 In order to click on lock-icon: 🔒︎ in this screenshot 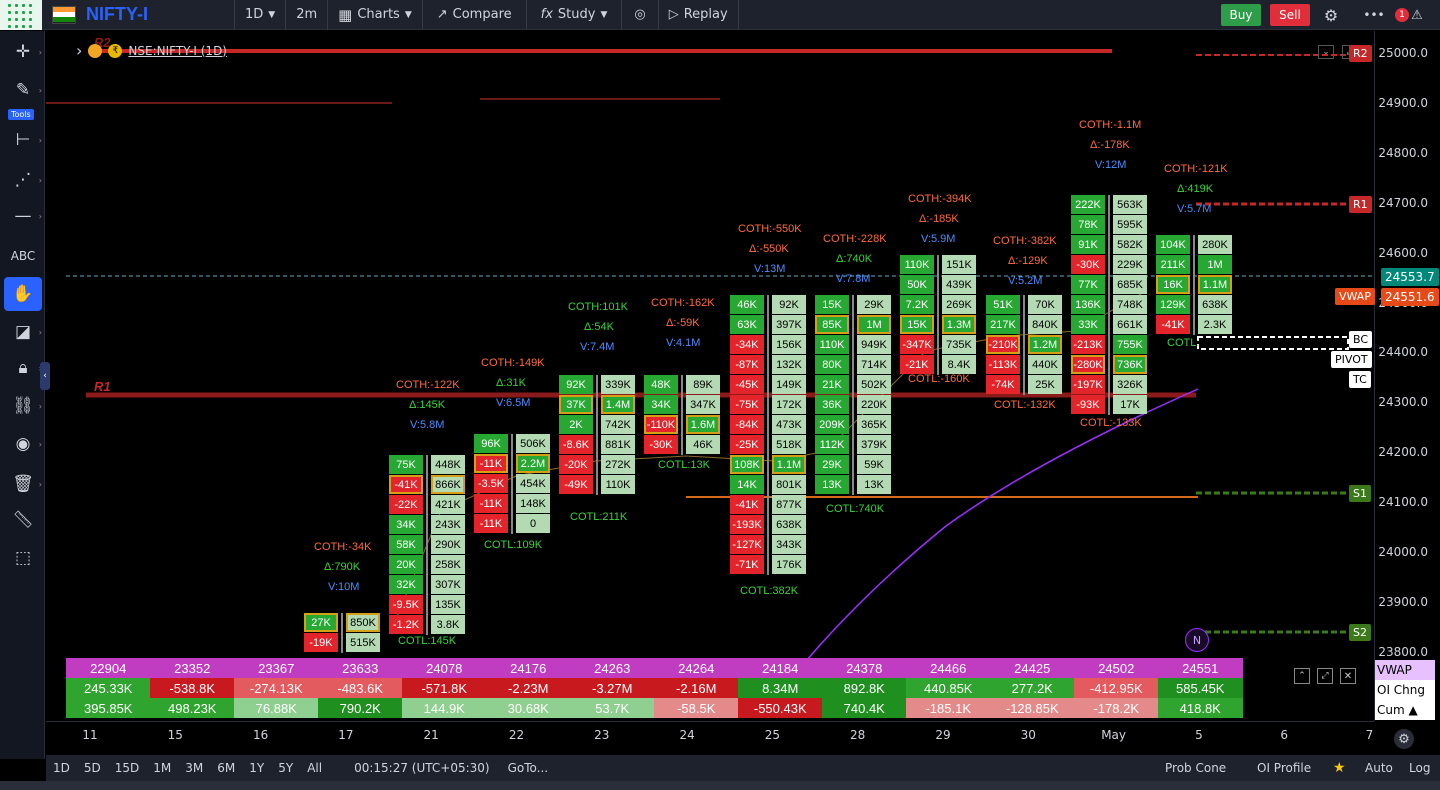, I will do `click(23, 368)`.